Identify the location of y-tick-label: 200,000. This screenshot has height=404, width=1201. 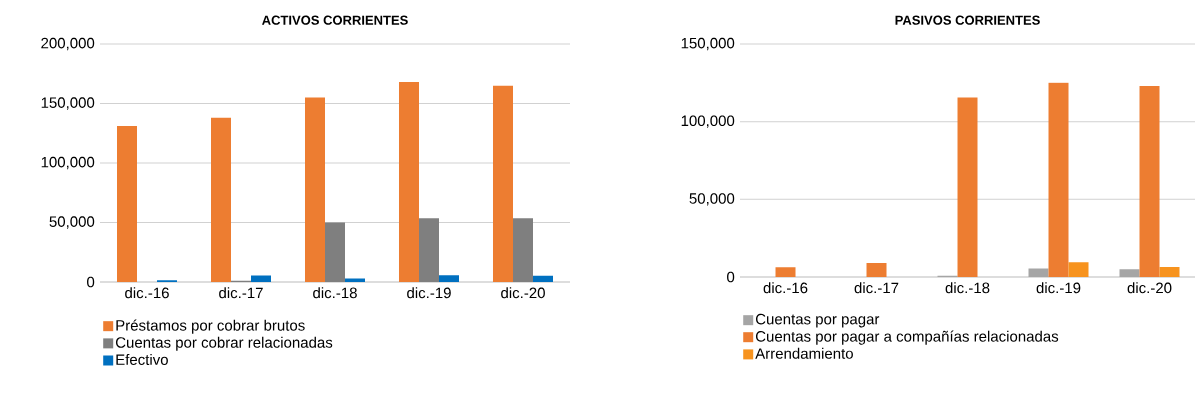
(68, 44).